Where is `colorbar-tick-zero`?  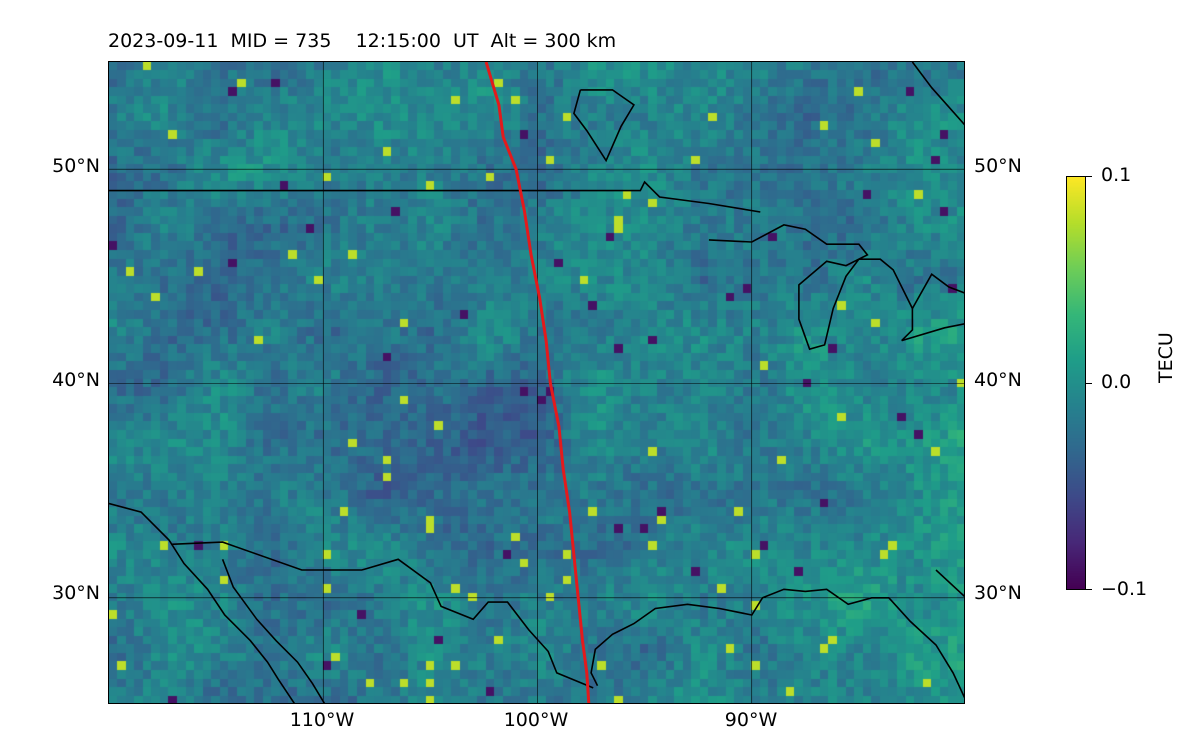
colorbar-tick-zero is located at coordinates (1089, 383).